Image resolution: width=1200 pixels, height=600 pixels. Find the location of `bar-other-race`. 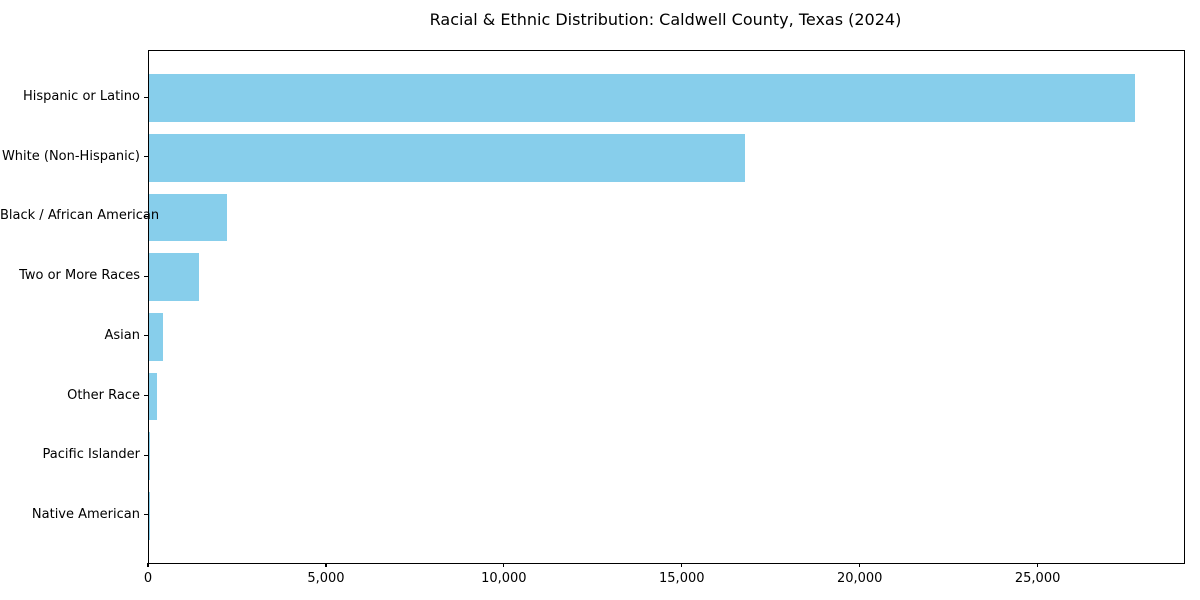

bar-other-race is located at coordinates (153, 396).